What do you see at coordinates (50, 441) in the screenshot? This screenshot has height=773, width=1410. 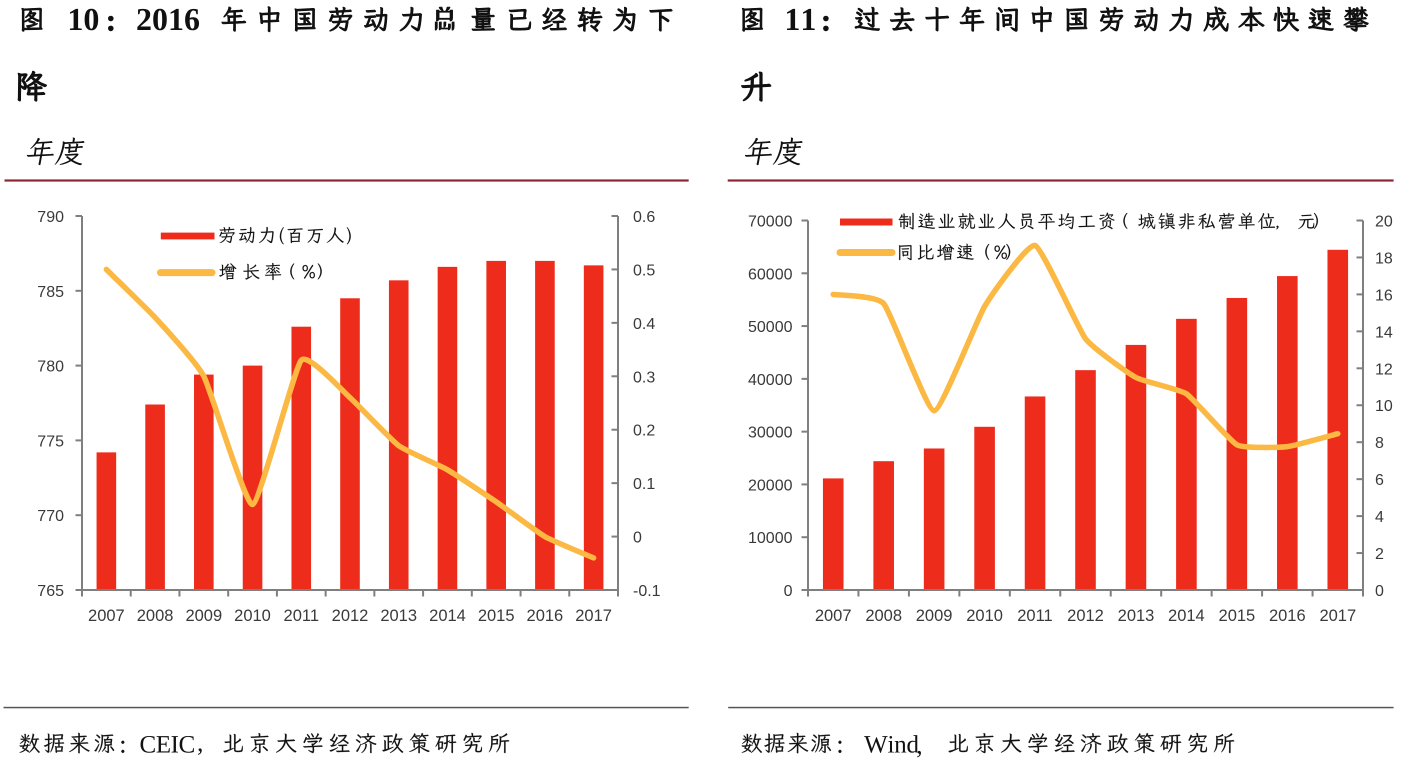 I see `svg-text: 775` at bounding box center [50, 441].